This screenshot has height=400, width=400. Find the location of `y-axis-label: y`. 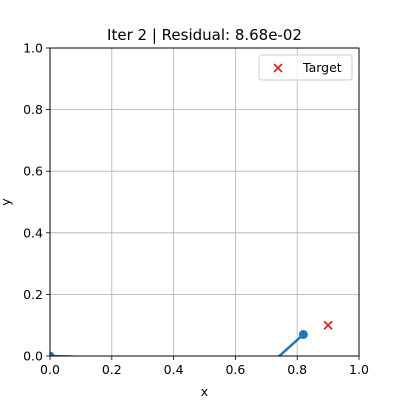

y-axis-label: y is located at coordinates (6, 202).